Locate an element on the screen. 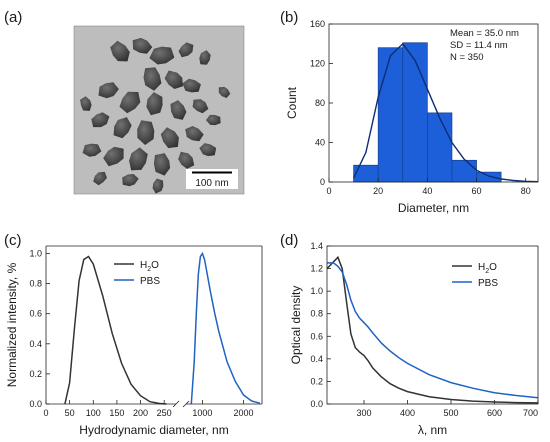 This screenshot has height=442, width=550. tem-micrograph: 100 nm is located at coordinates (159, 110).